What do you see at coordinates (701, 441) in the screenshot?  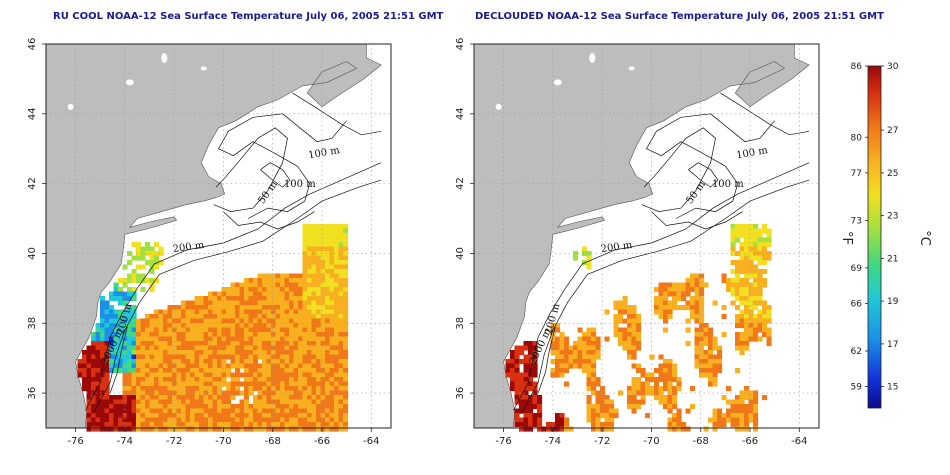 I see `x-tick-label: -68` at bounding box center [701, 441].